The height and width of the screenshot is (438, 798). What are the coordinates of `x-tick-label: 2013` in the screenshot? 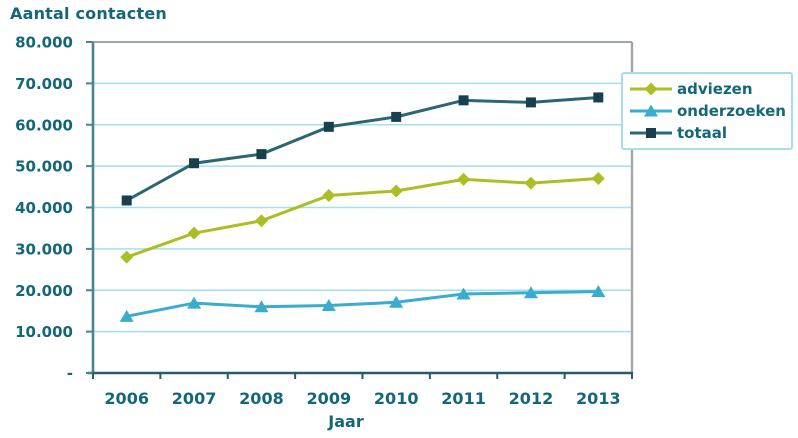 It's located at (598, 398).